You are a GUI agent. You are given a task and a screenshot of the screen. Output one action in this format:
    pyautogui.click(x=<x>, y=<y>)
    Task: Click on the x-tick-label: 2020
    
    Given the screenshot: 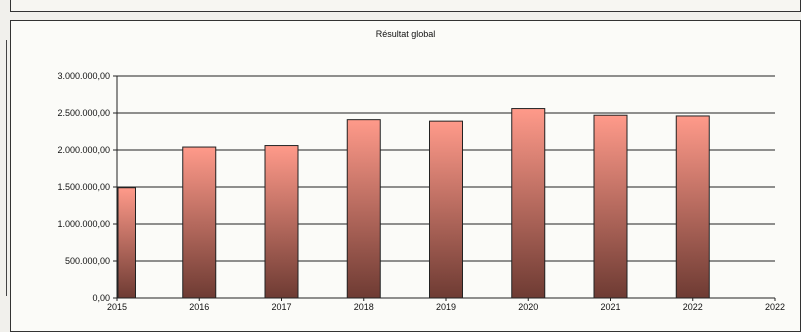 What is the action you would take?
    pyautogui.click(x=528, y=307)
    